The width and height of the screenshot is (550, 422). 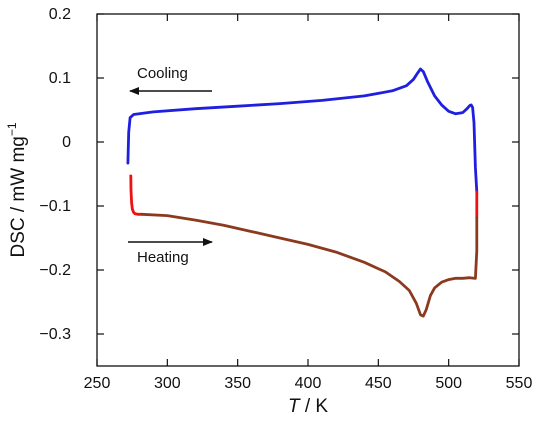 What do you see at coordinates (308, 383) in the screenshot?
I see `x-tick-label: 400` at bounding box center [308, 383].